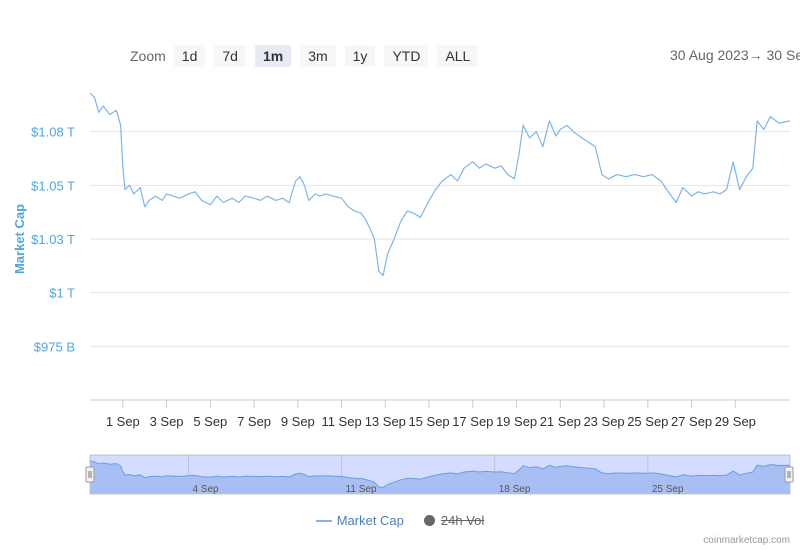  Describe the element at coordinates (735, 55) in the screenshot. I see `date-range-label: 30 Aug 2023→ 30 Sep` at that location.